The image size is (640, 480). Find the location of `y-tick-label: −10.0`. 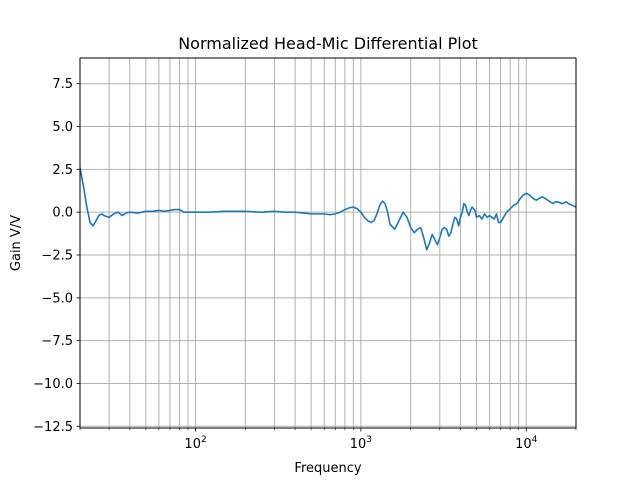

y-tick-label: −10.0 is located at coordinates (53, 384).